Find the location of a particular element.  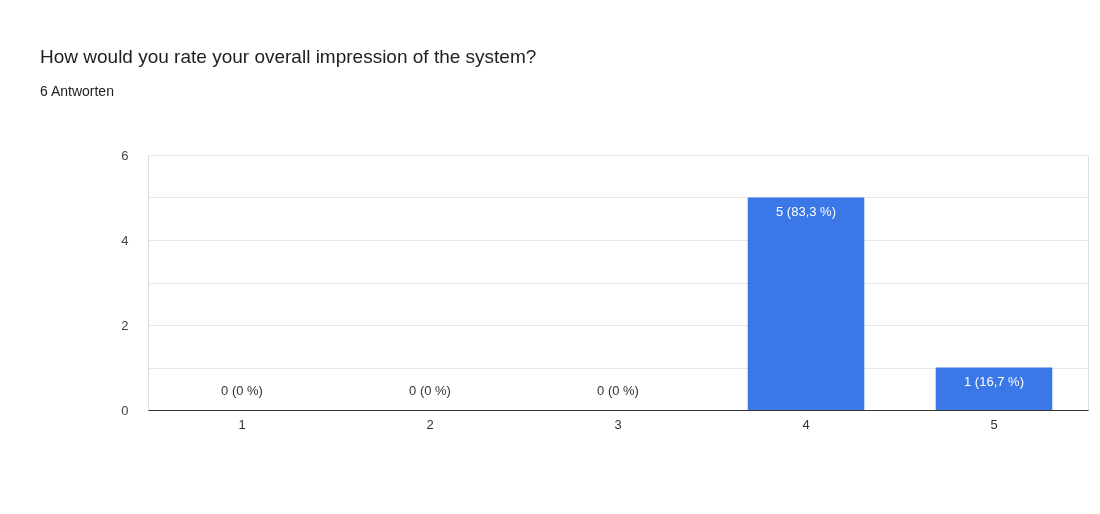

y-tick-label: 6 is located at coordinates (125, 155).